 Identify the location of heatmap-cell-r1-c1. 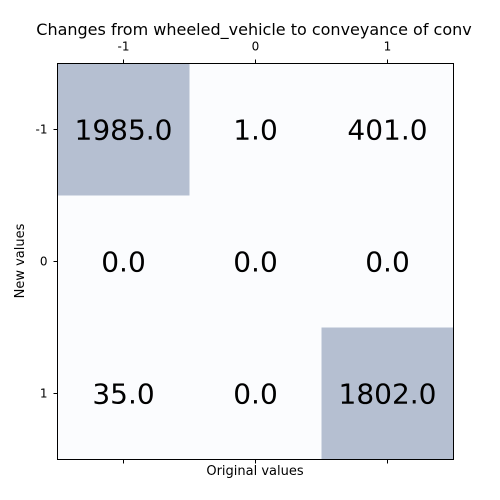
(255, 261).